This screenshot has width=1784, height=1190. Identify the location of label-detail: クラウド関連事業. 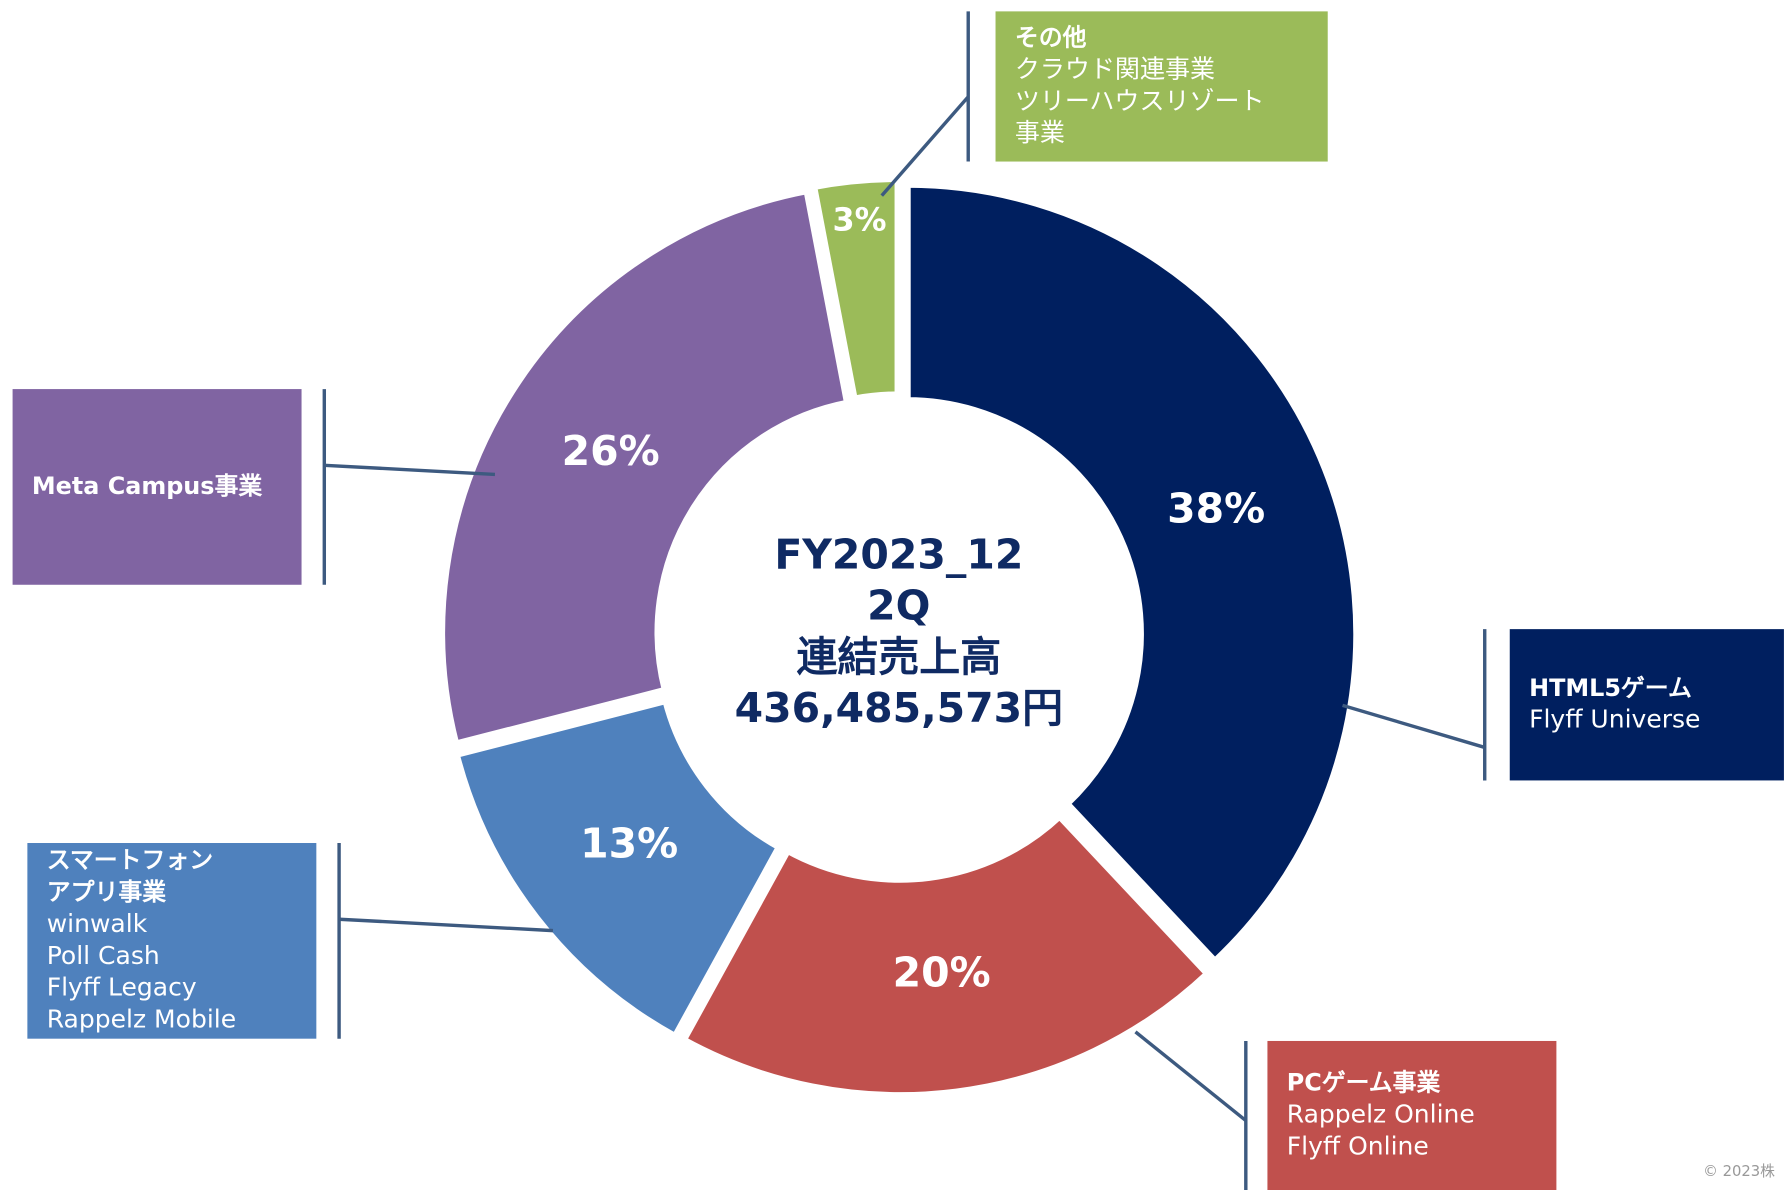
(1115, 69).